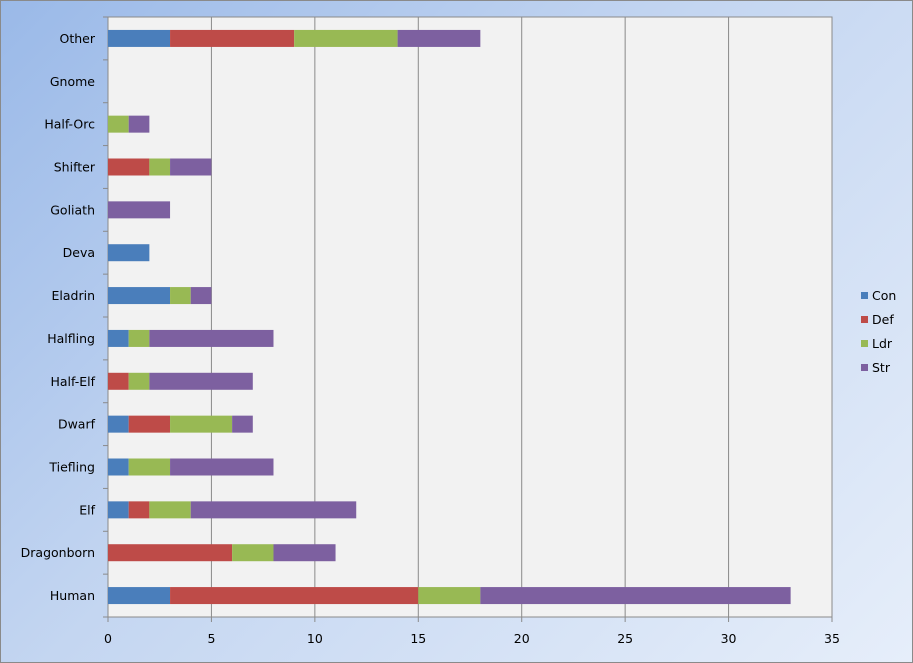  Describe the element at coordinates (118, 467) in the screenshot. I see `bar-tiefling-con` at that location.